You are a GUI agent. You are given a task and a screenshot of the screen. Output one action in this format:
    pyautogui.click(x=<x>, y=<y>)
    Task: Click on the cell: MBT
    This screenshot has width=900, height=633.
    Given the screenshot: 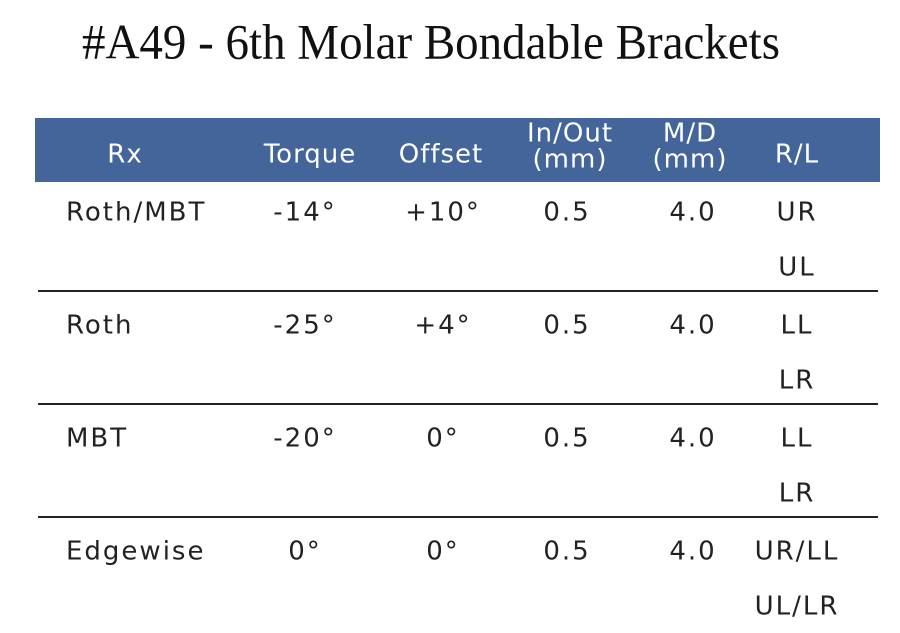 What is the action you would take?
    pyautogui.click(x=97, y=439)
    